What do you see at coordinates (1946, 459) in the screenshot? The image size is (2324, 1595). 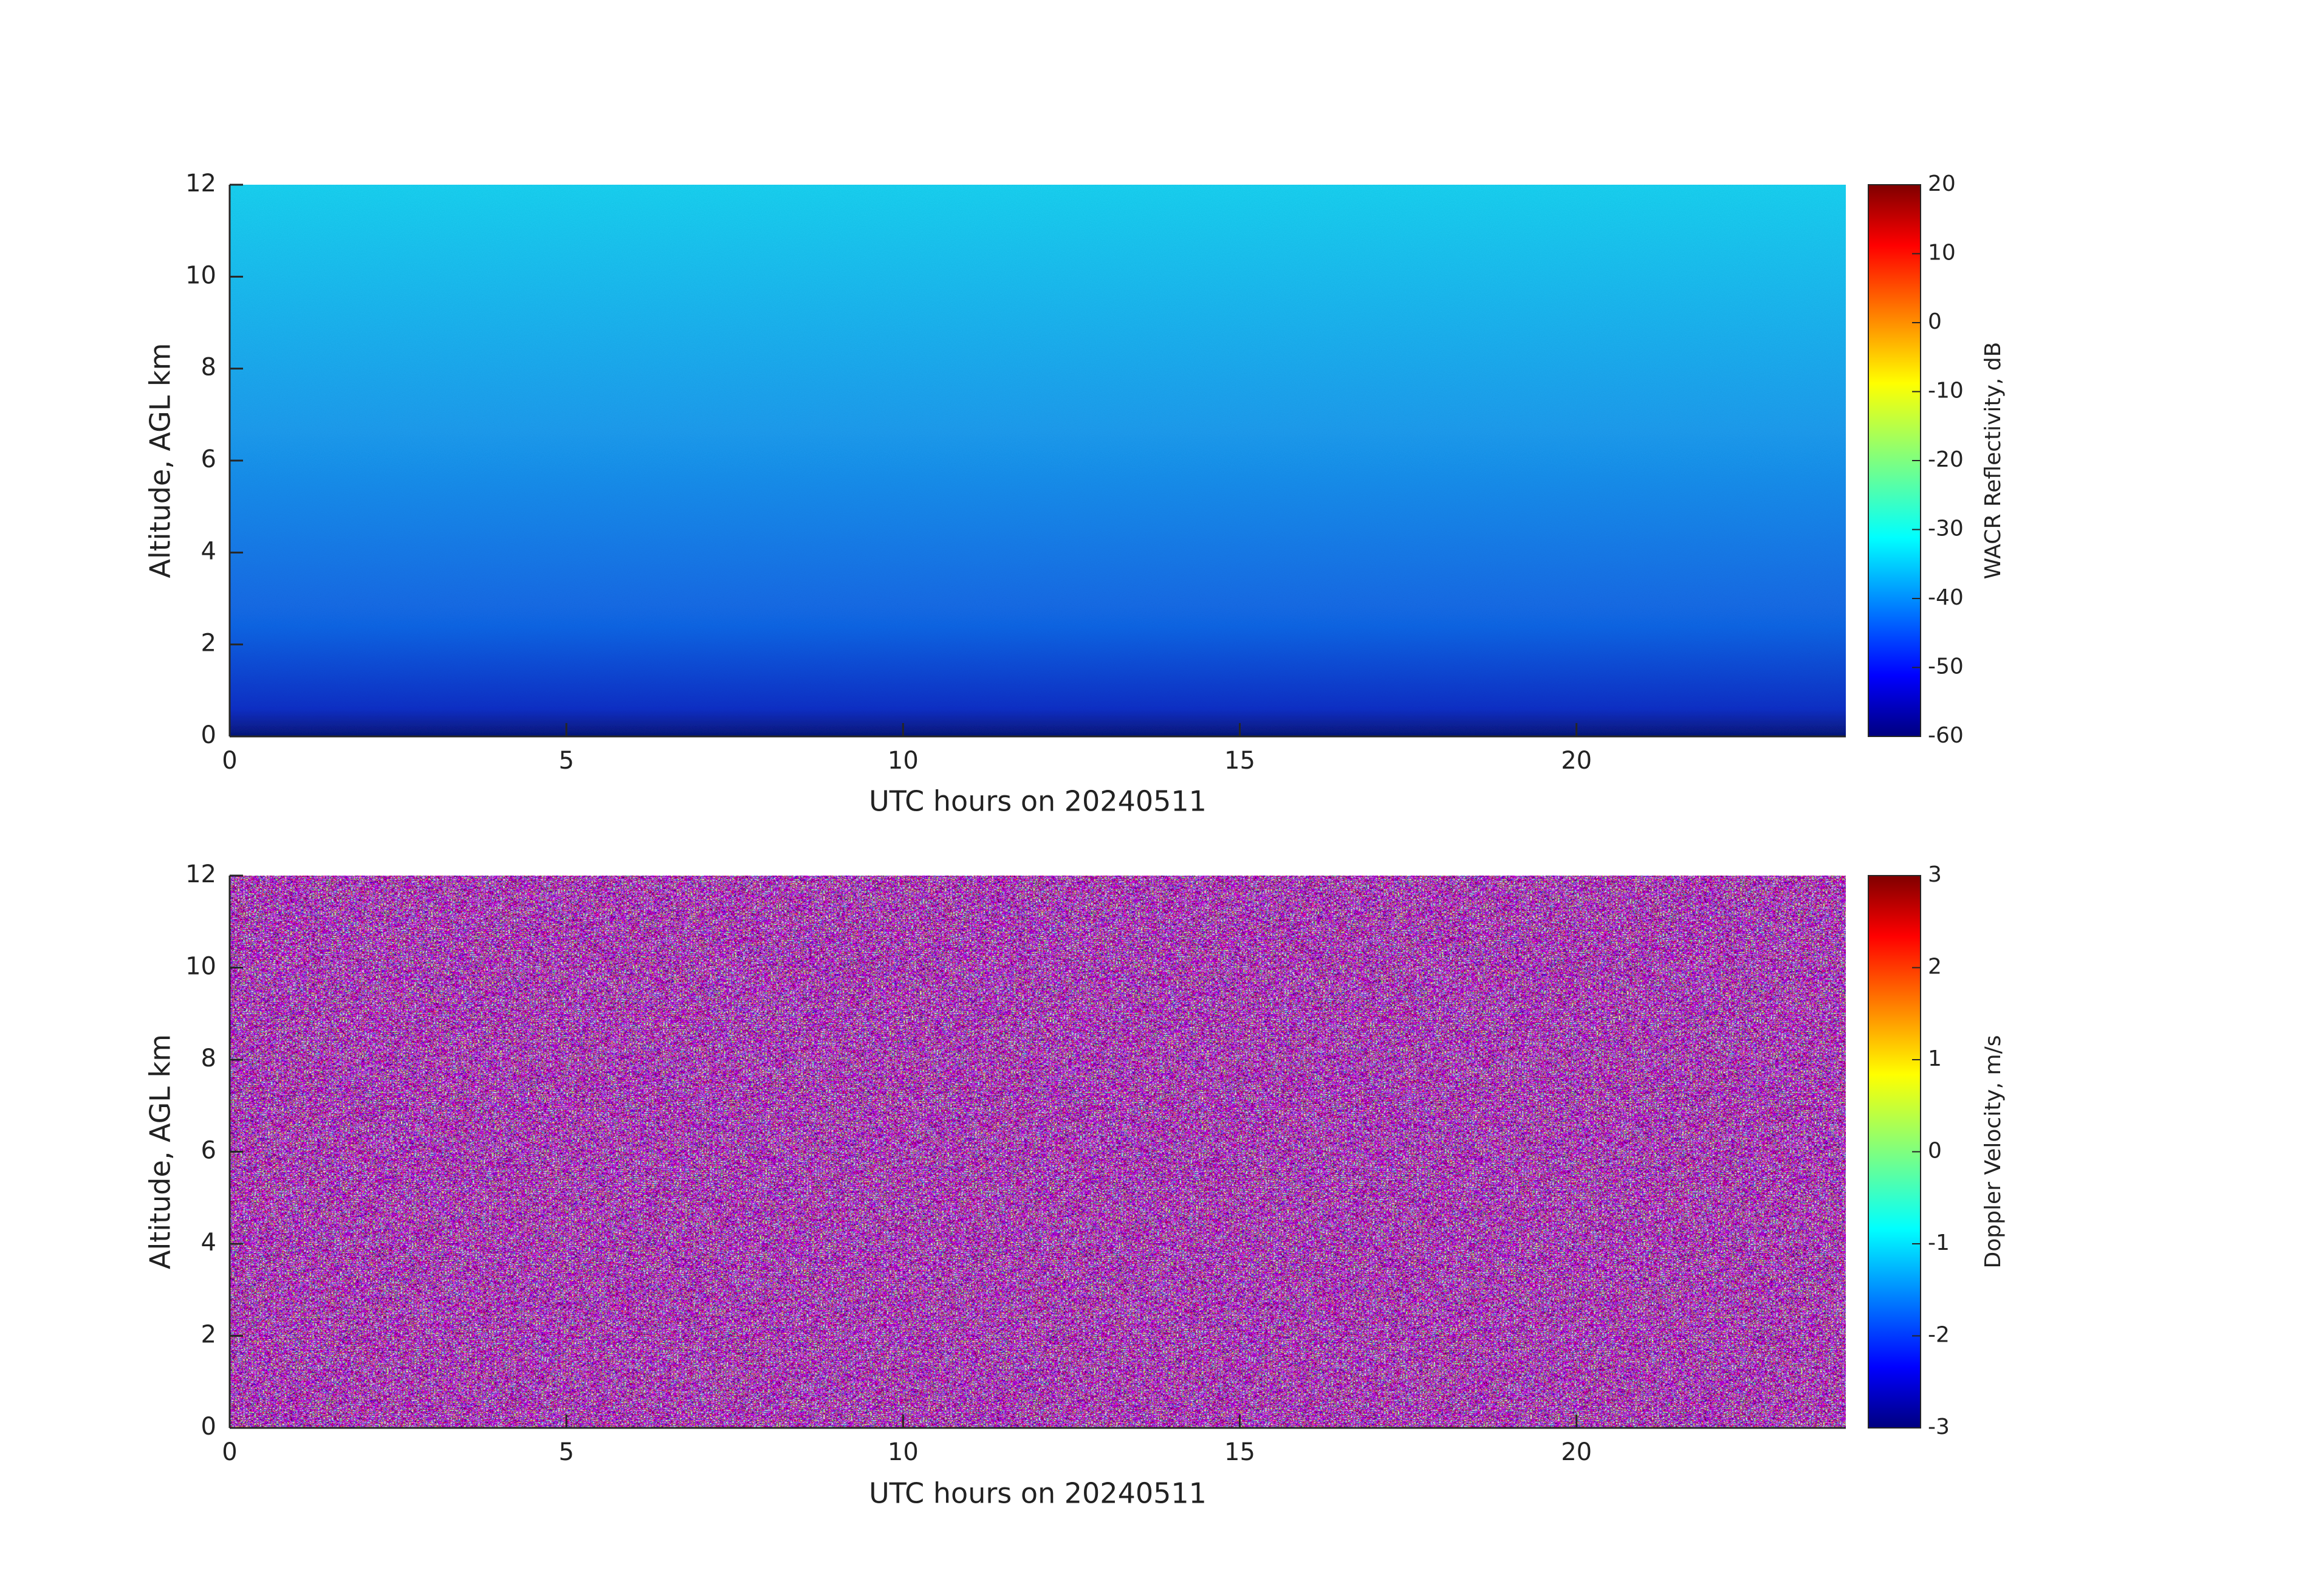 I see `colorbar-tick-label: -20` at bounding box center [1946, 459].